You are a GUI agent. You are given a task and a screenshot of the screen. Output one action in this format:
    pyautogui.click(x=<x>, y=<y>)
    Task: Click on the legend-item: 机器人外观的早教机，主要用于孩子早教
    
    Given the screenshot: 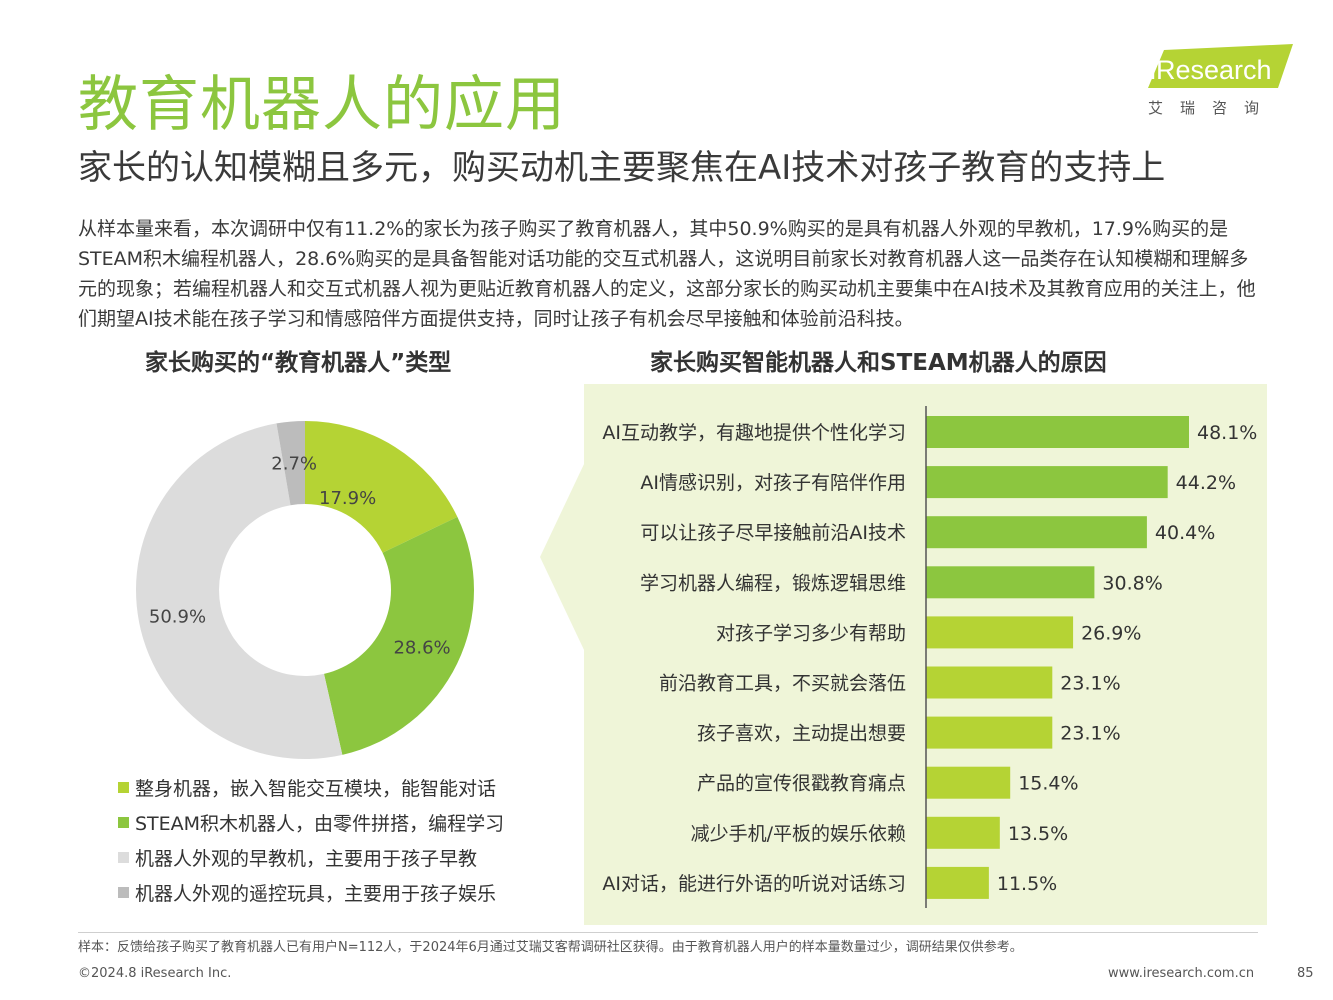 What is the action you would take?
    pyautogui.click(x=311, y=857)
    